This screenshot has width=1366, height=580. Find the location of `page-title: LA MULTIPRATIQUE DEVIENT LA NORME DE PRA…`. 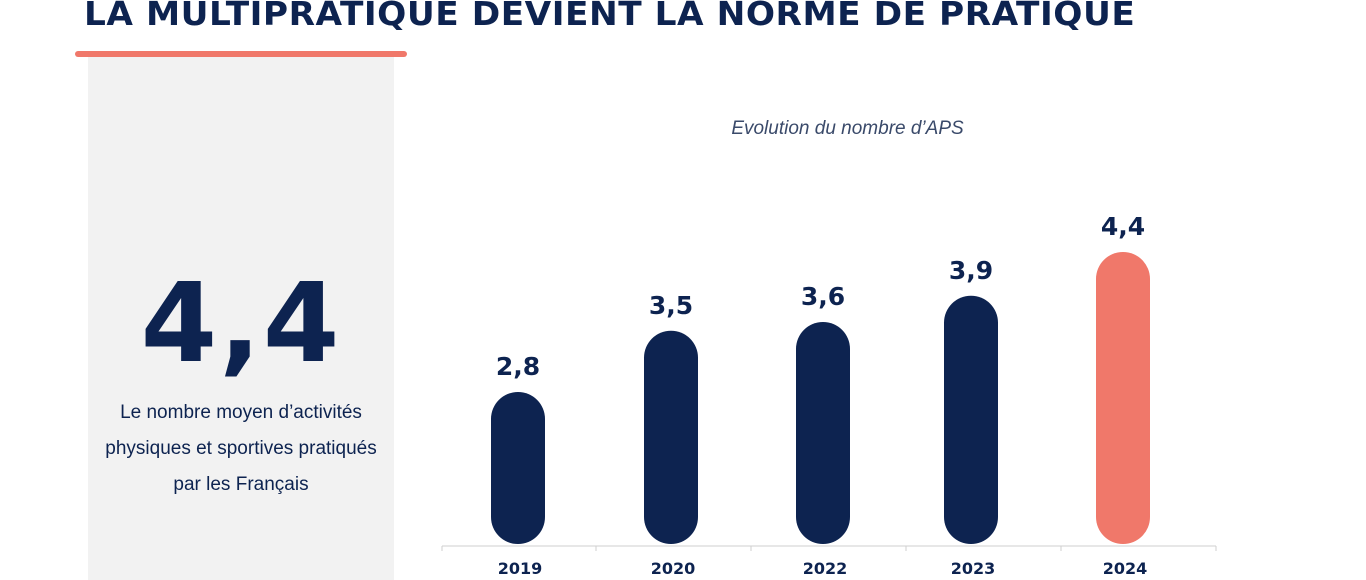

page-title: LA MULTIPRATIQUE DEVIENT LA NORME DE PRA… is located at coordinates (610, 16).